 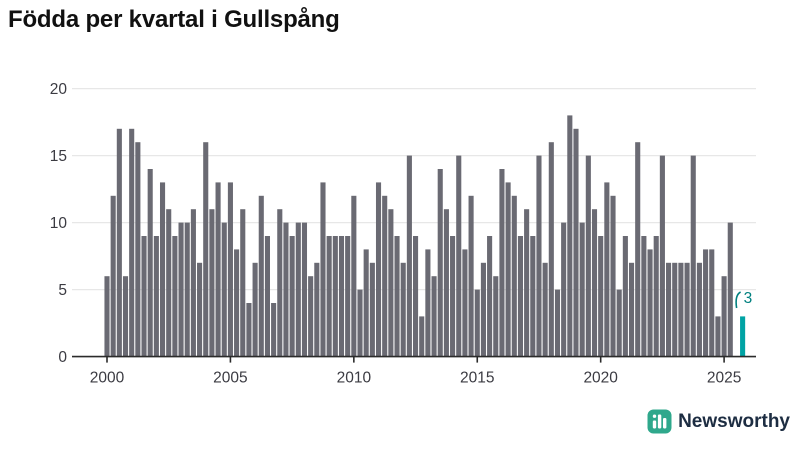 What do you see at coordinates (533, 296) in the screenshot?
I see `bar-2017-Q2` at bounding box center [533, 296].